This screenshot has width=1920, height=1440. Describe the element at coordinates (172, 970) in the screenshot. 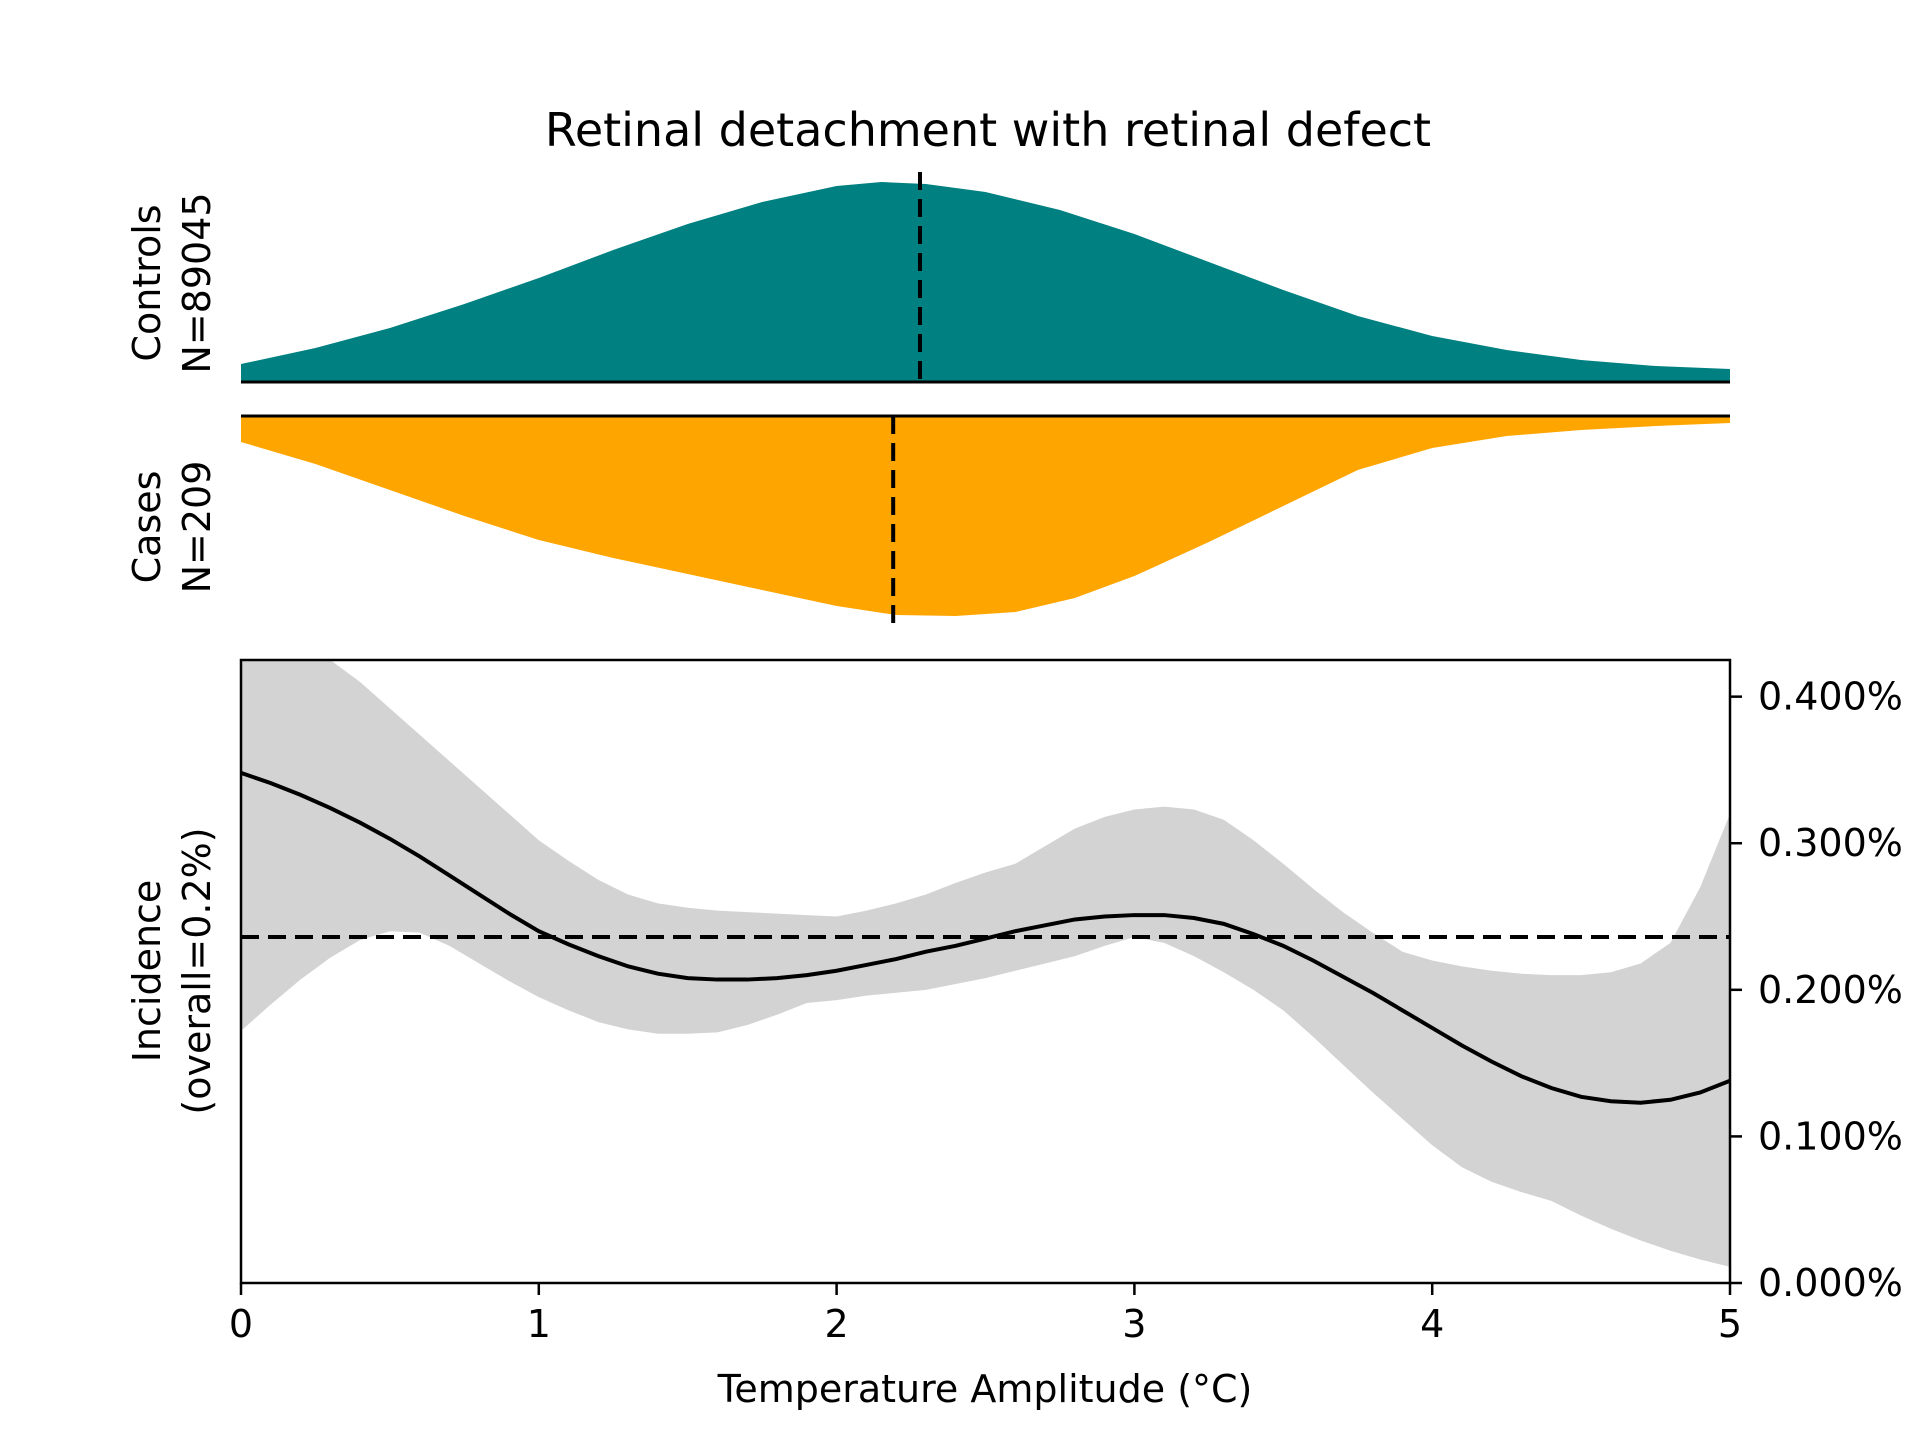

I see `incidence-label: Incidence (overall=0.2%)` at that location.